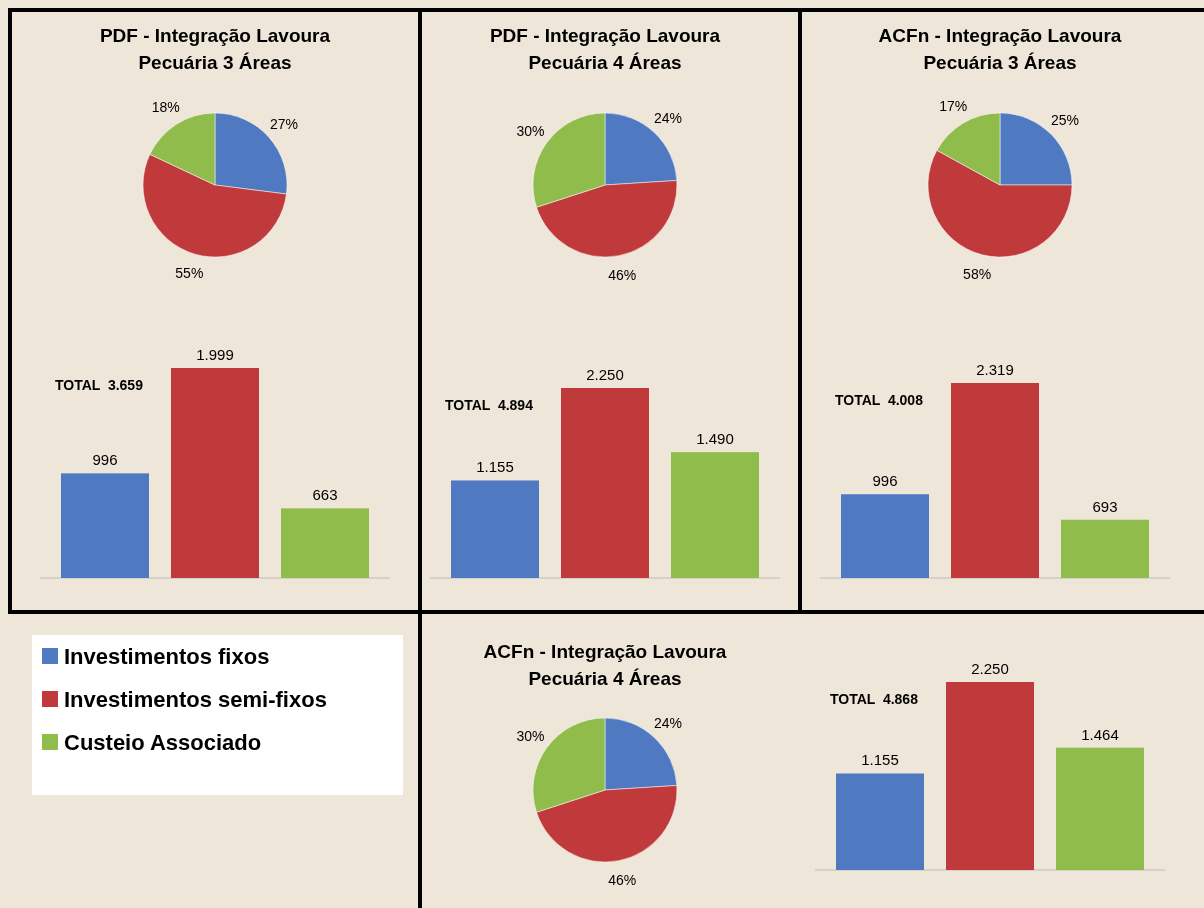  What do you see at coordinates (284, 124) in the screenshot?
I see `data-label: 27%` at bounding box center [284, 124].